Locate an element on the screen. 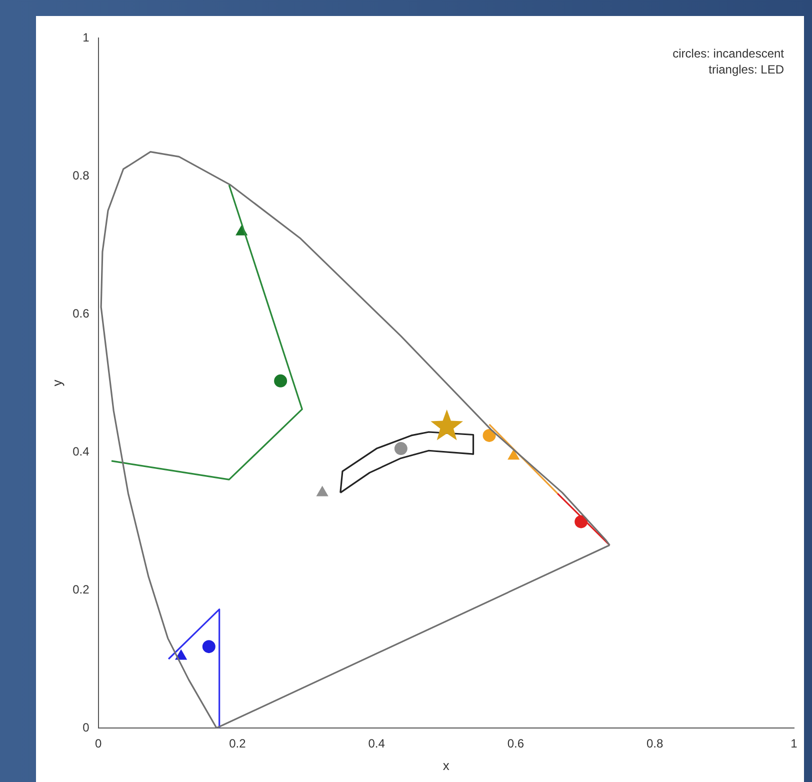  x-axis-title: x is located at coordinates (446, 765).